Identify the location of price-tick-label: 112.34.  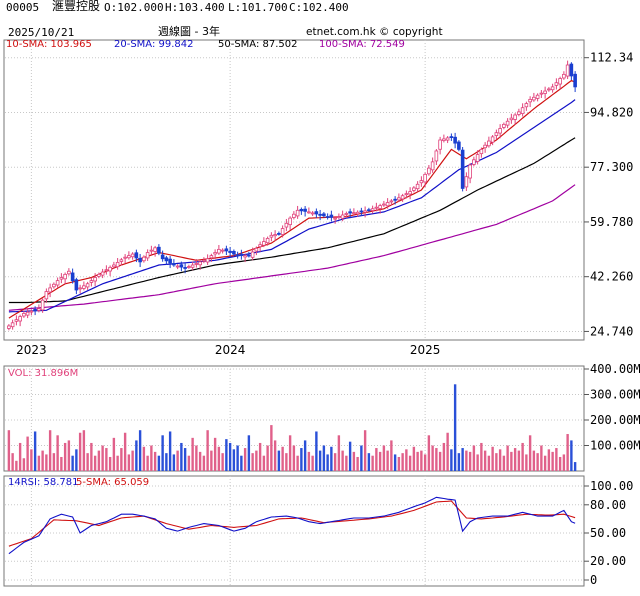
(611, 58).